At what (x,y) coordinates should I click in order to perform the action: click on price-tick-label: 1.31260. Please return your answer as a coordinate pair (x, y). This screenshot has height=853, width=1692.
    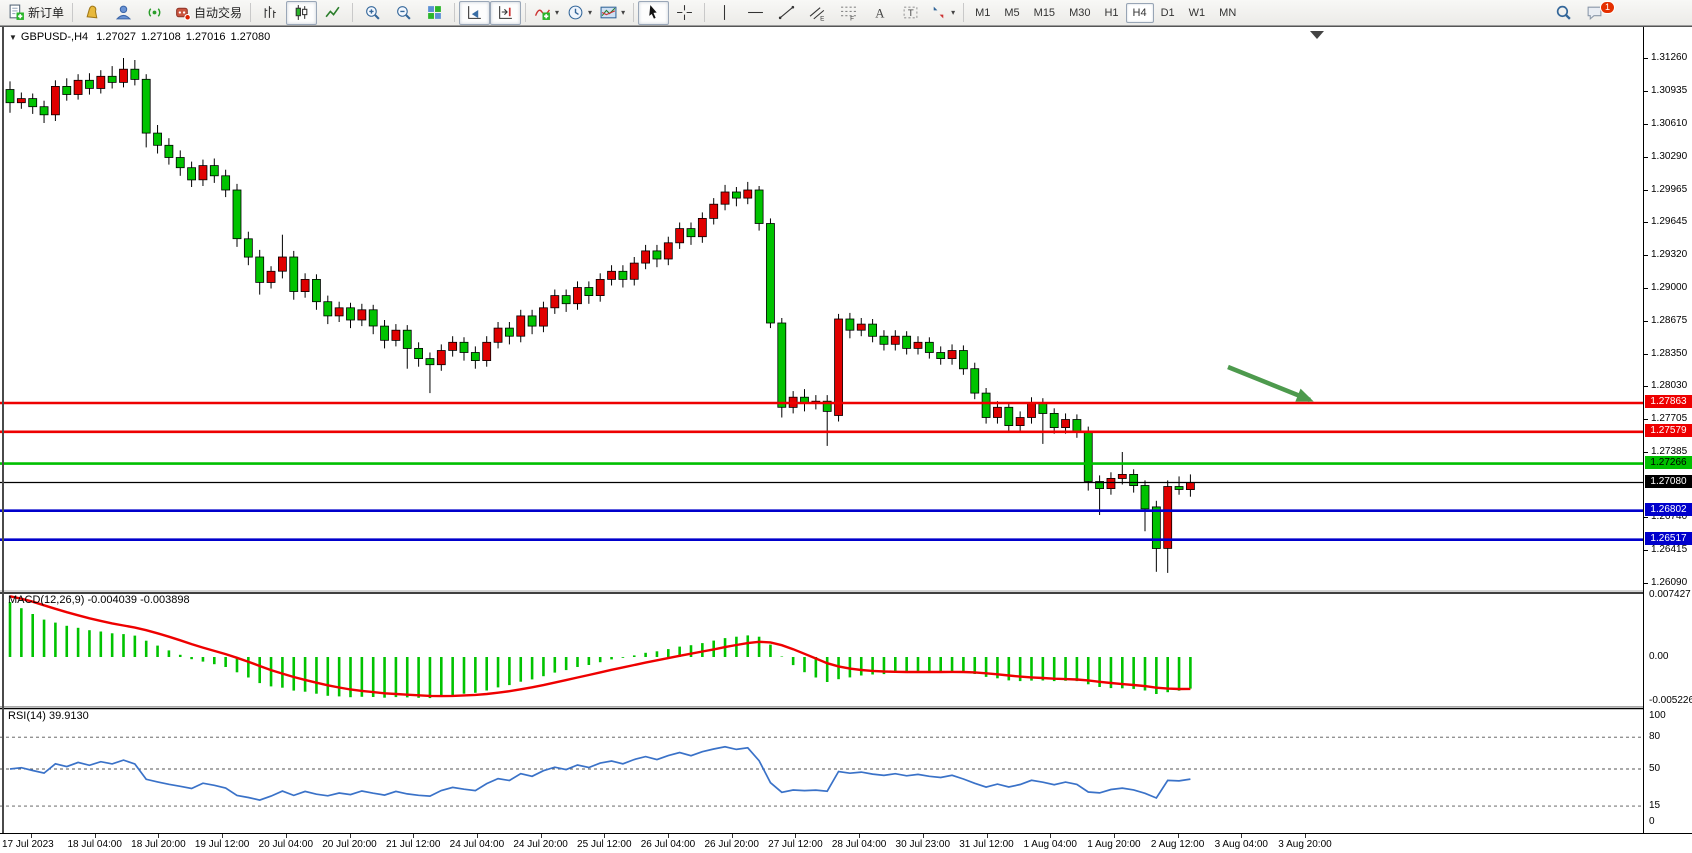
    Looking at the image, I should click on (1665, 57).